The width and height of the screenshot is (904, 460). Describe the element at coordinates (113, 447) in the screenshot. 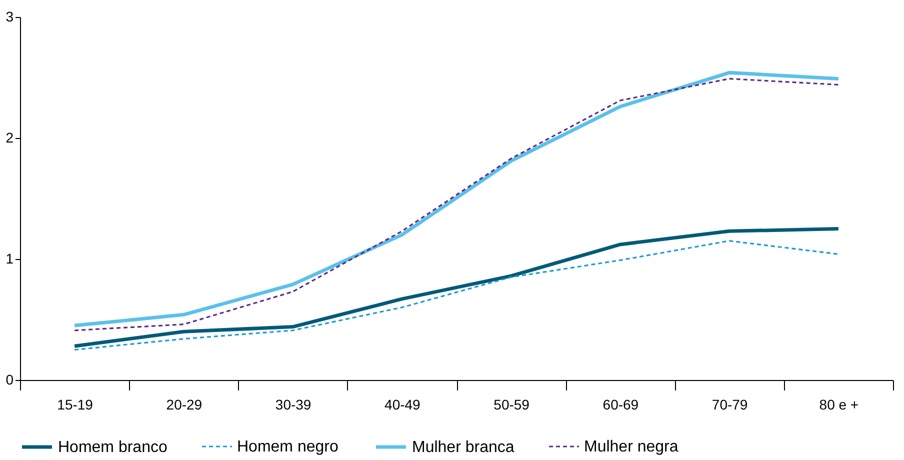

I see `legend-label: Homem branco` at that location.